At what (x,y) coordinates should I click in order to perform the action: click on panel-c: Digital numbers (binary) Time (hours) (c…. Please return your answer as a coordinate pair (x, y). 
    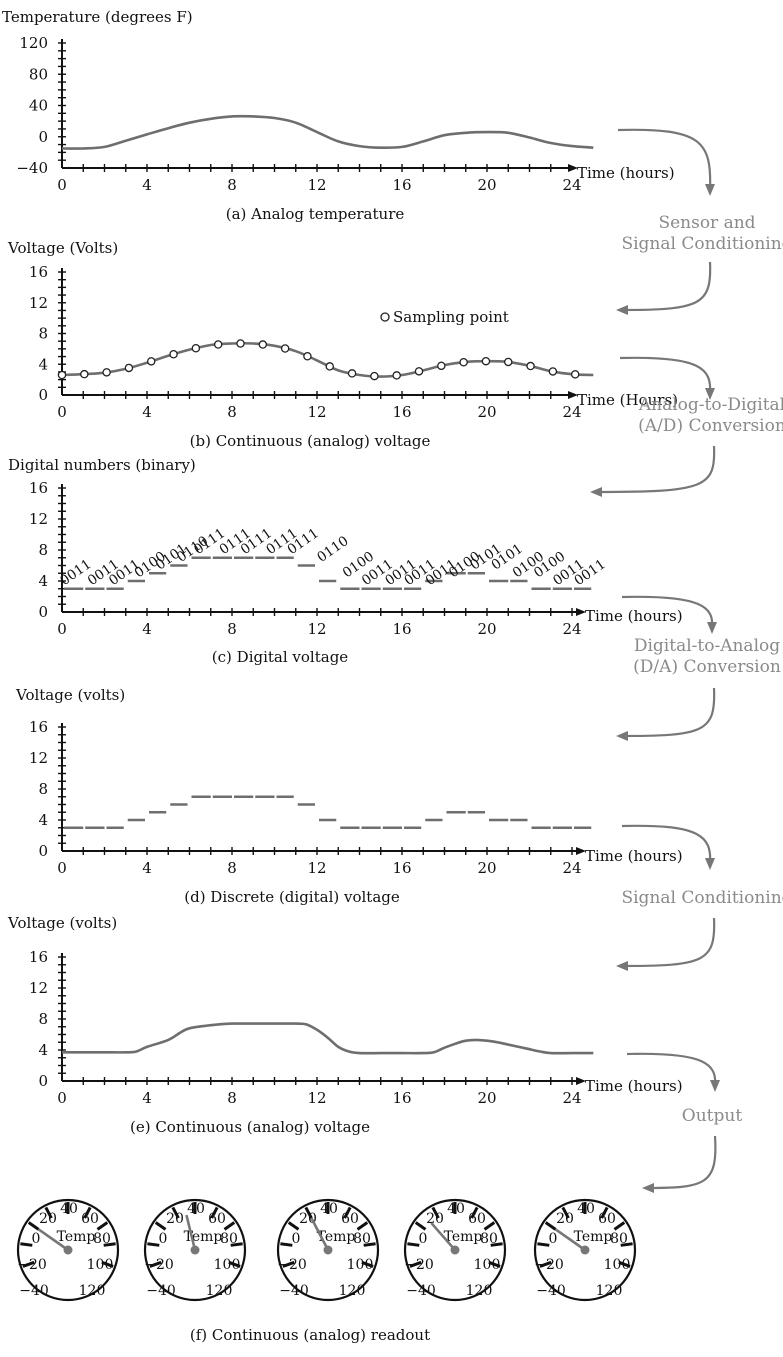
    Looking at the image, I should click on (345, 561).